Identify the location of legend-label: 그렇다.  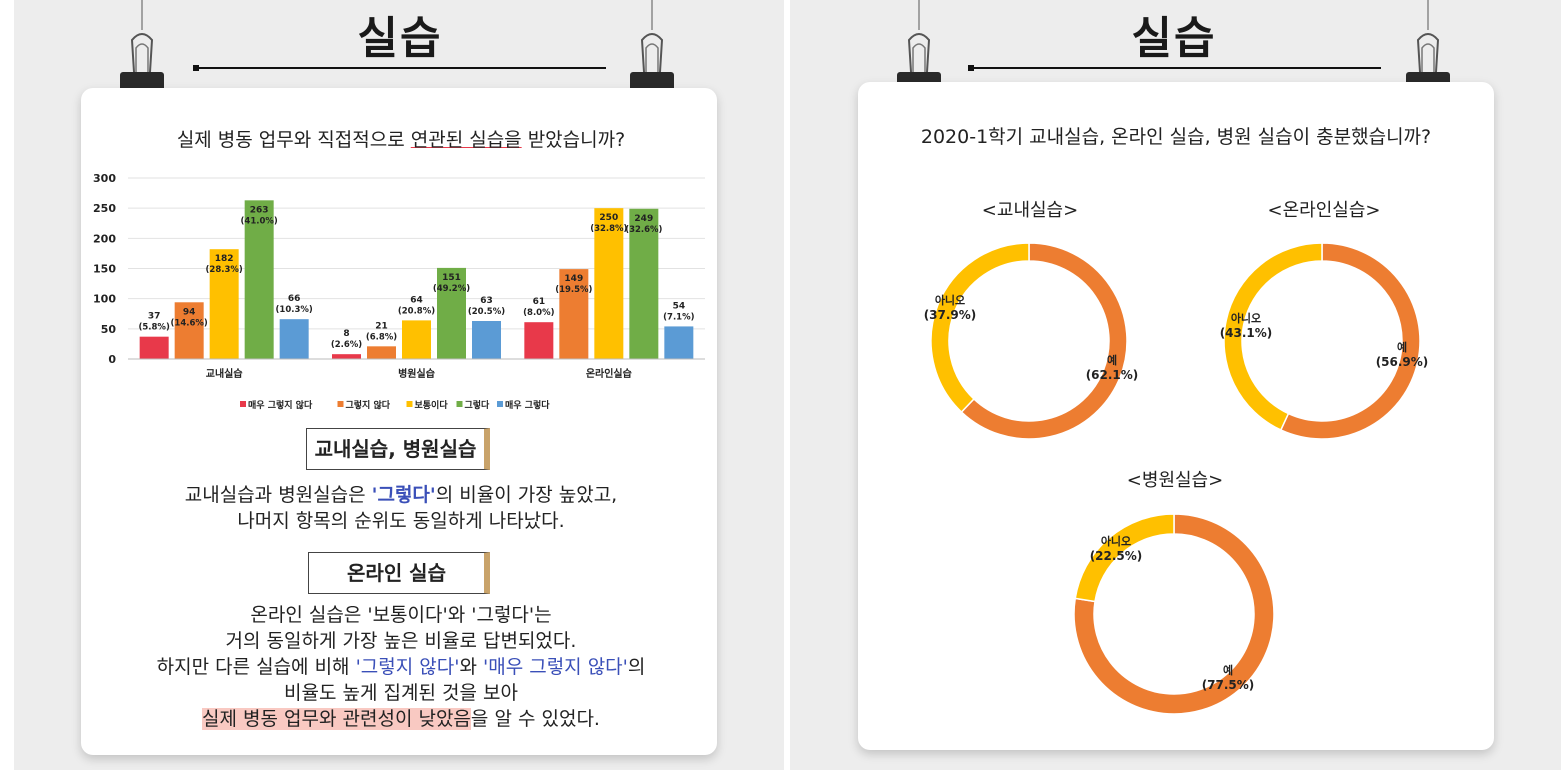
(478, 405).